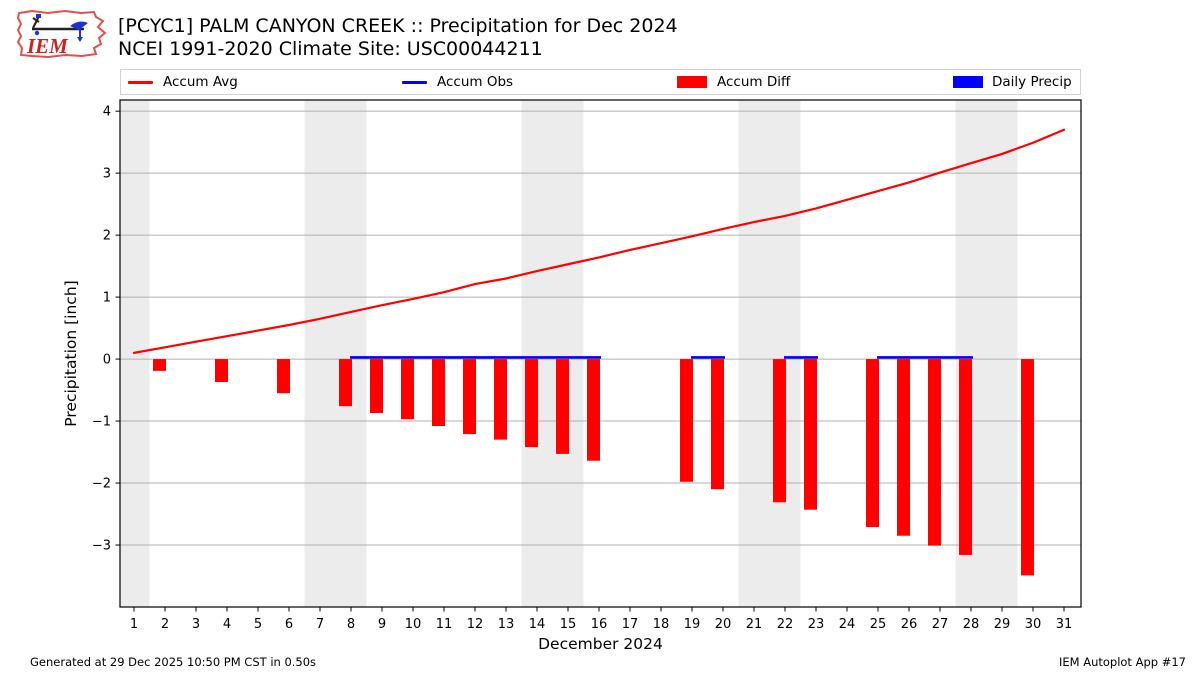 This screenshot has width=1200, height=675. What do you see at coordinates (101, 484) in the screenshot?
I see `y-tick-label: −2` at bounding box center [101, 484].